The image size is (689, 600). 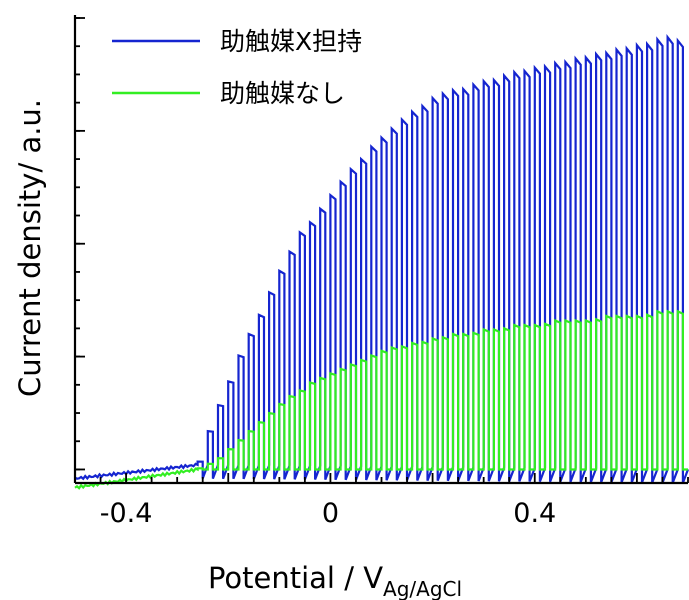 I want to click on x-axis-title: Potential / VAg/AgCl, so click(x=335, y=580).